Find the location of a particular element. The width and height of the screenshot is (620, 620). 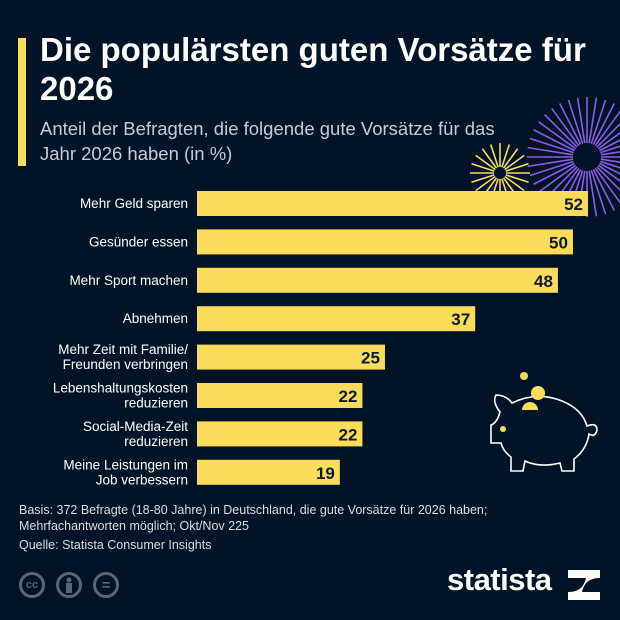

person-icon is located at coordinates (69, 585).